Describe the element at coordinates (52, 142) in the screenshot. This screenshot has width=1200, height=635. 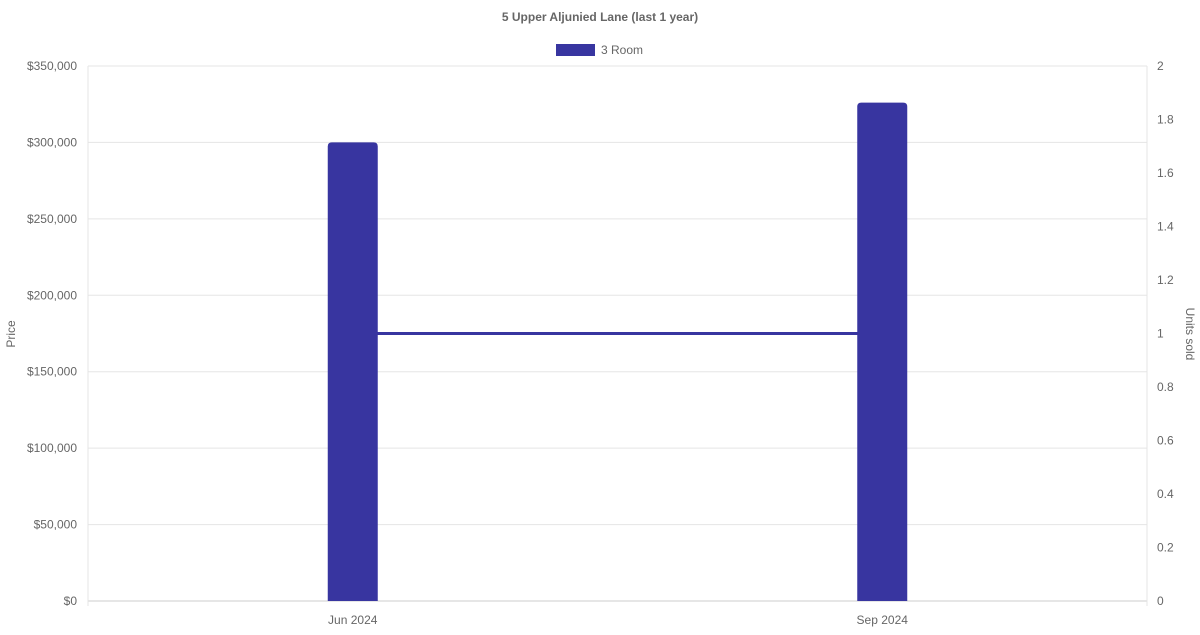
I see `y-tick-label: $300,000` at that location.